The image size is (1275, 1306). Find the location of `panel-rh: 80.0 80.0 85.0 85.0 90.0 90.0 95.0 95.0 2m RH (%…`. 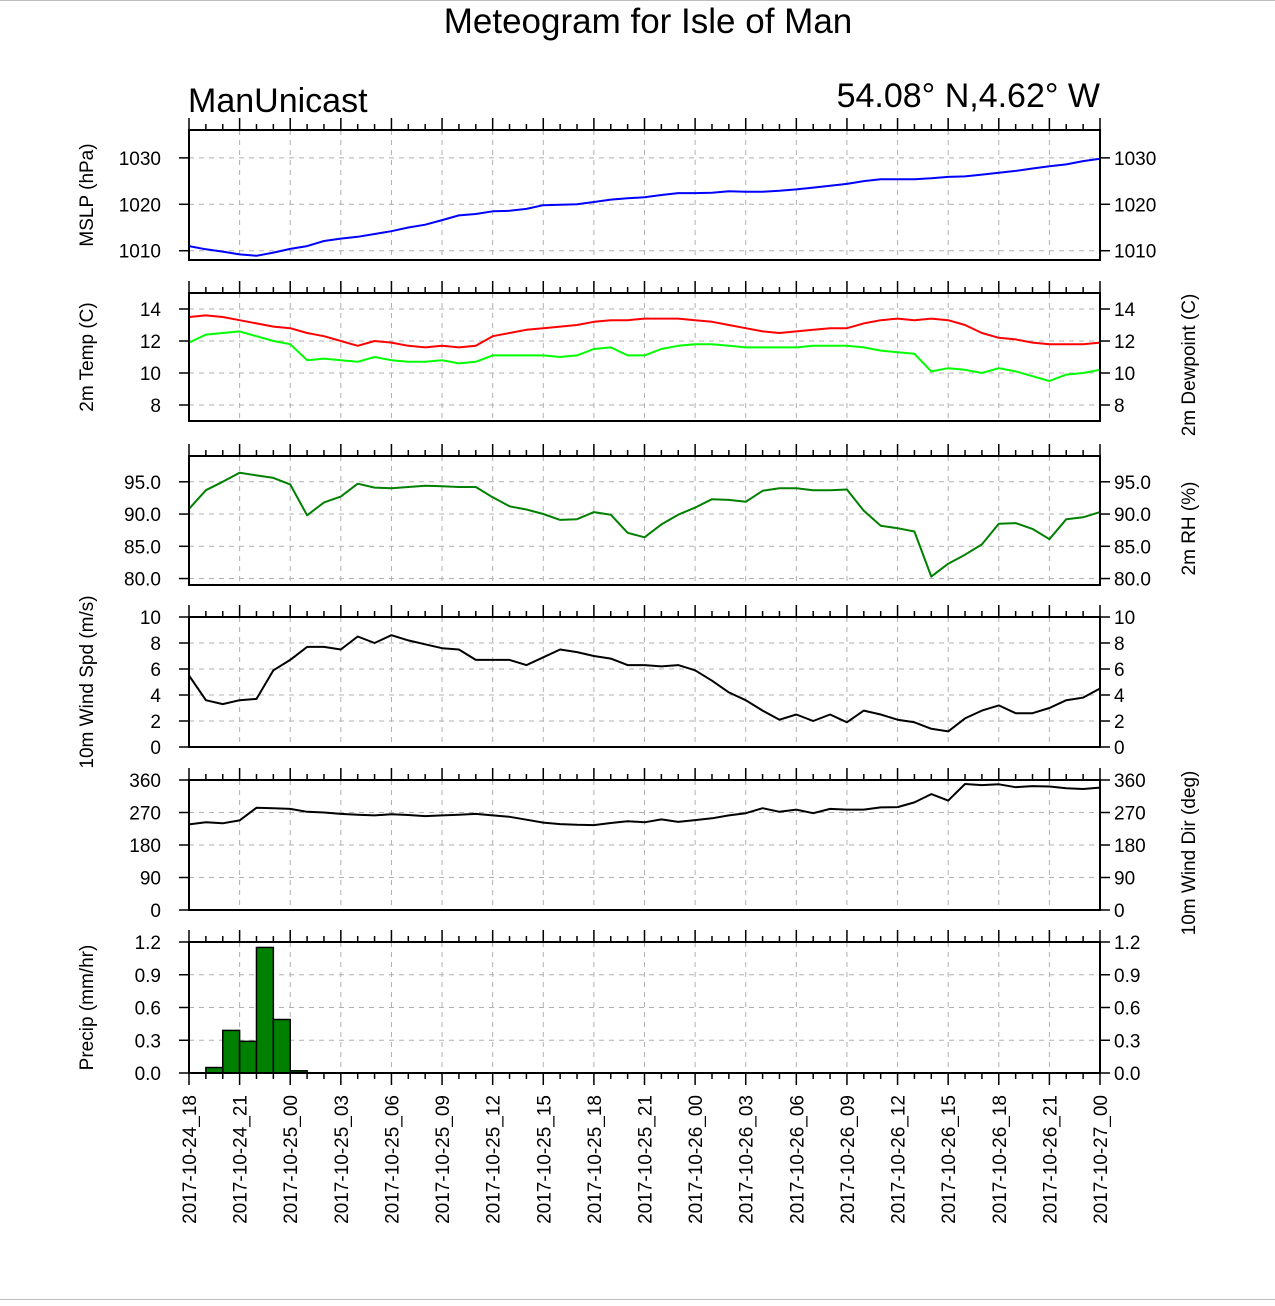

panel-rh: 80.0 80.0 85.0 85.0 90.0 90.0 95.0 95.0 2m RH (%… is located at coordinates (662, 517).